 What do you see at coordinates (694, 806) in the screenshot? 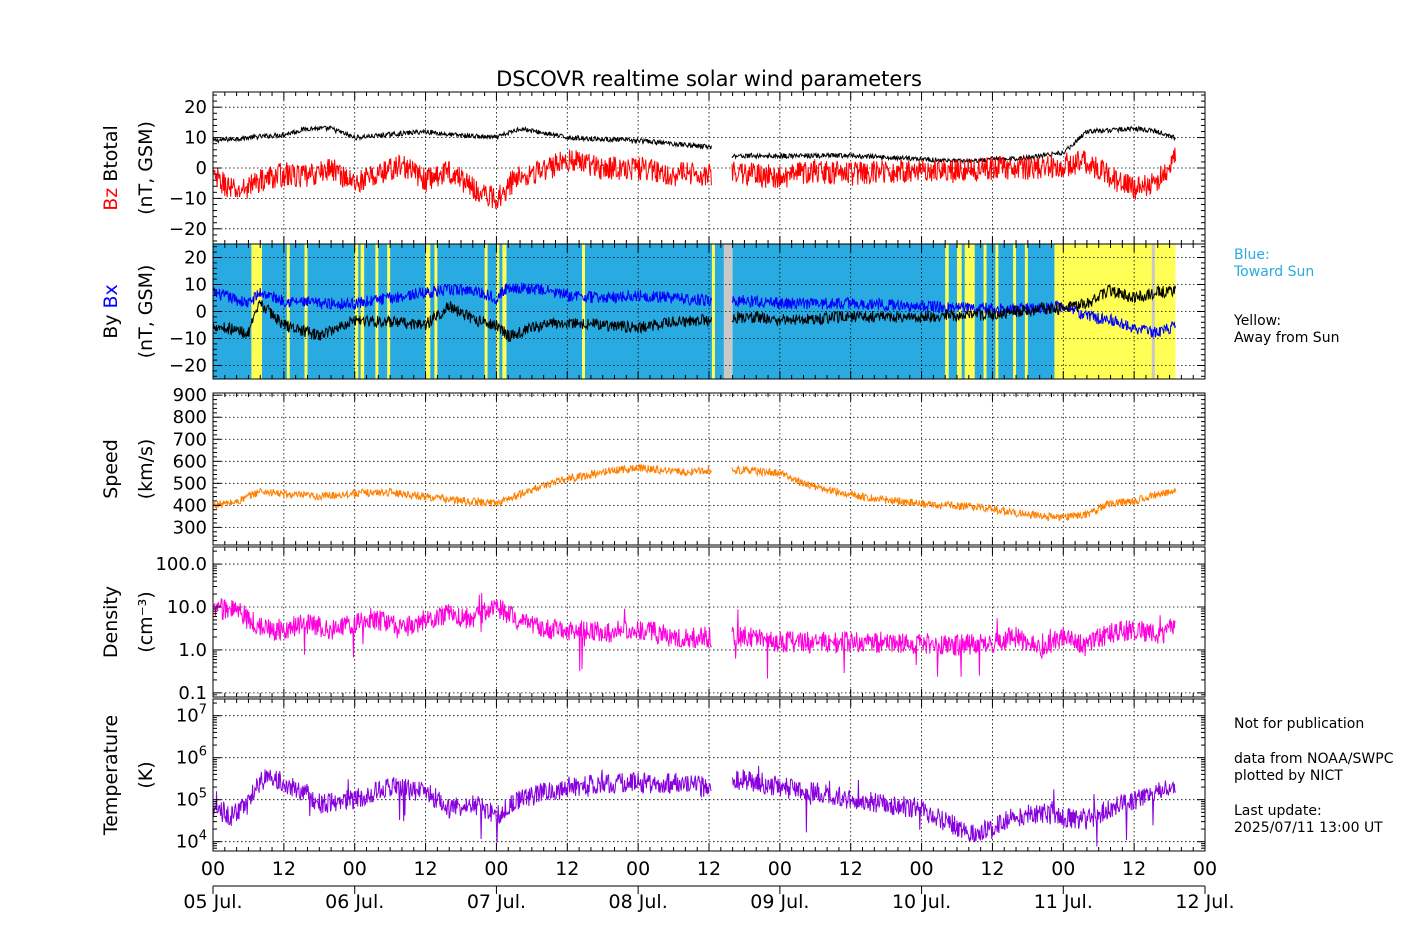
I see `series-temperature` at bounding box center [694, 806].